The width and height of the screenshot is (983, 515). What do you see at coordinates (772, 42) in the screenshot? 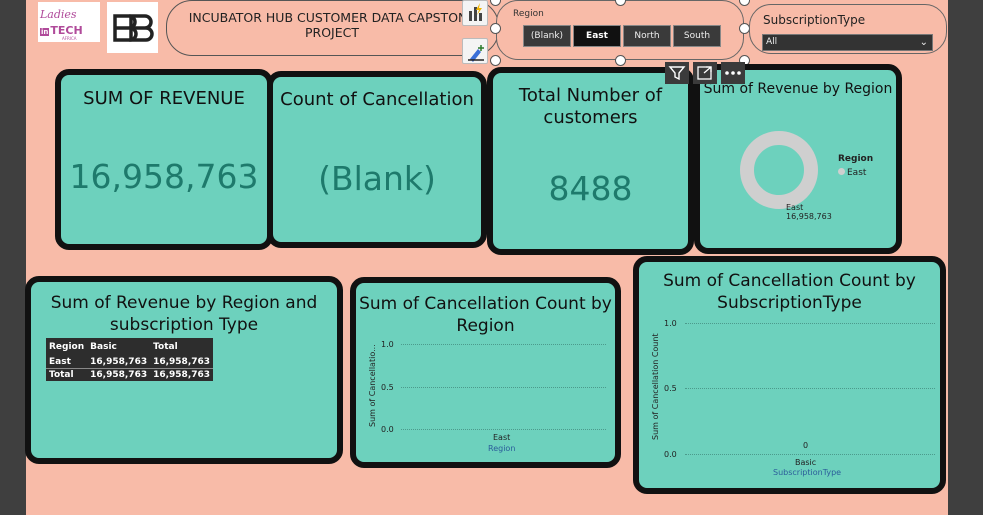
I see `subscription-dropdown-value: All` at bounding box center [772, 42].